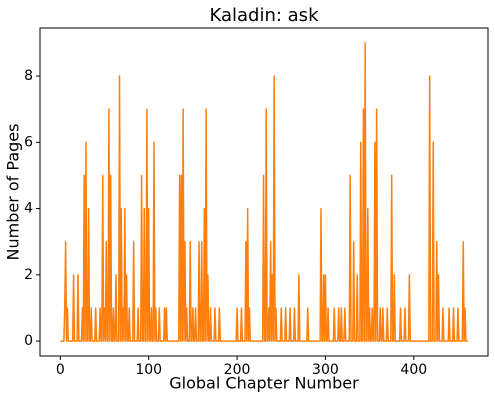  Describe the element at coordinates (413, 370) in the screenshot. I see `x-tick-label: 400` at that location.